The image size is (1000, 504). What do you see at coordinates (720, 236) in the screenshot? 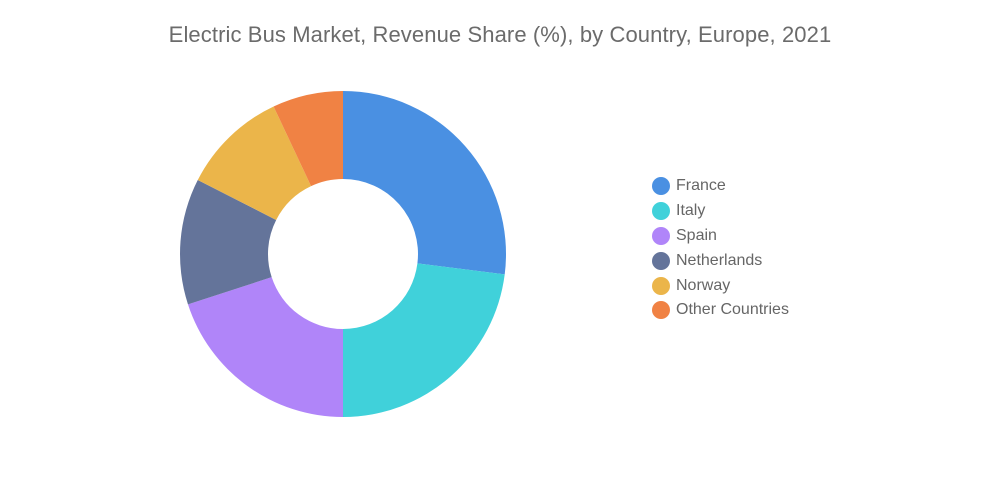
I see `legend-item-spain: Spain` at bounding box center [720, 236].